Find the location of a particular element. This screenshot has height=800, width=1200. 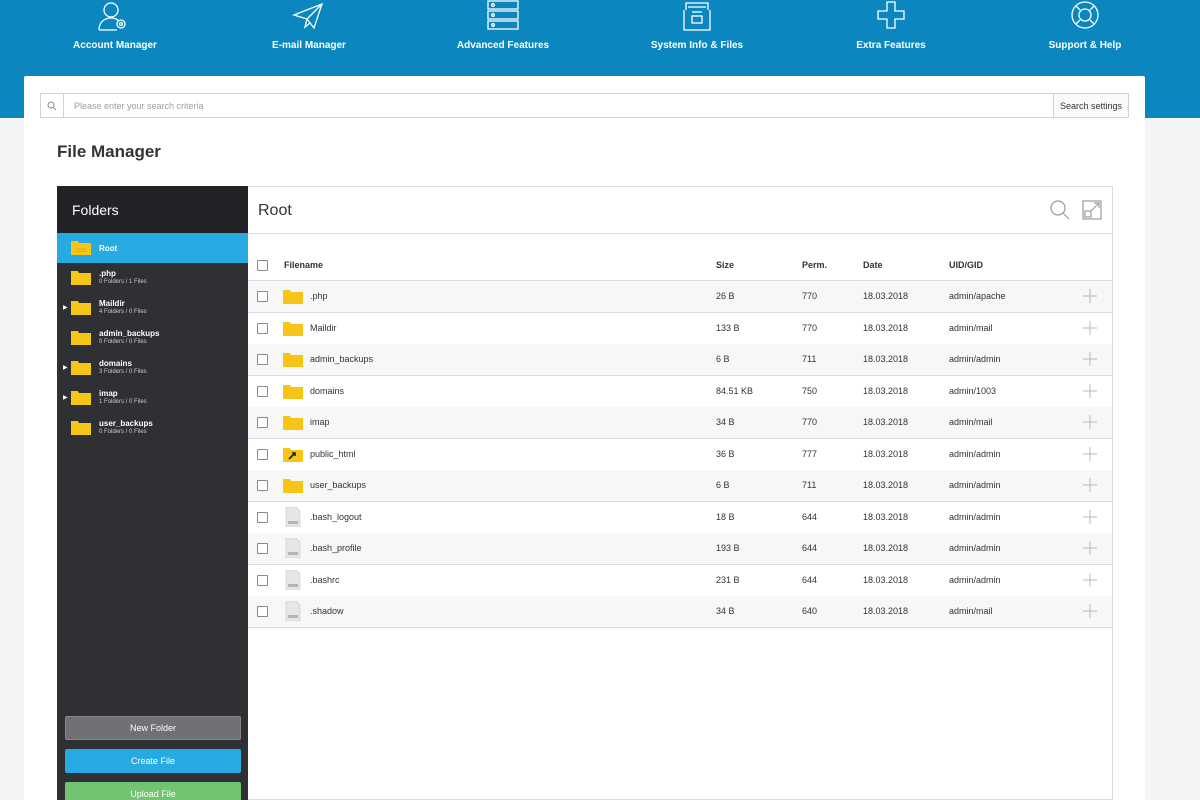

table-row: public_html 36 B 777 18.03.2018 admin/admin is located at coordinates (680, 455).